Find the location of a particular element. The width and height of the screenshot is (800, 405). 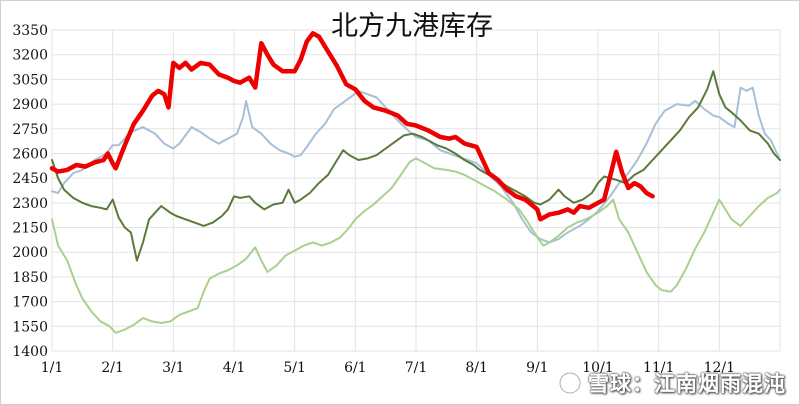

watermark: 雪球：江南烟雨混沌 is located at coordinates (672, 383).